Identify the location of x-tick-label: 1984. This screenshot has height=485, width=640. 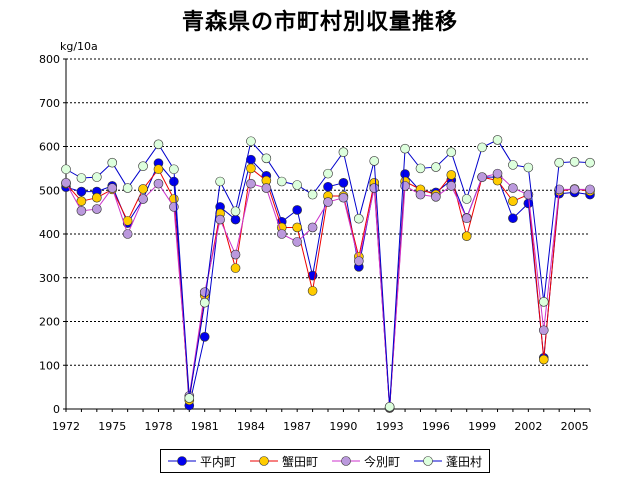
(251, 426).